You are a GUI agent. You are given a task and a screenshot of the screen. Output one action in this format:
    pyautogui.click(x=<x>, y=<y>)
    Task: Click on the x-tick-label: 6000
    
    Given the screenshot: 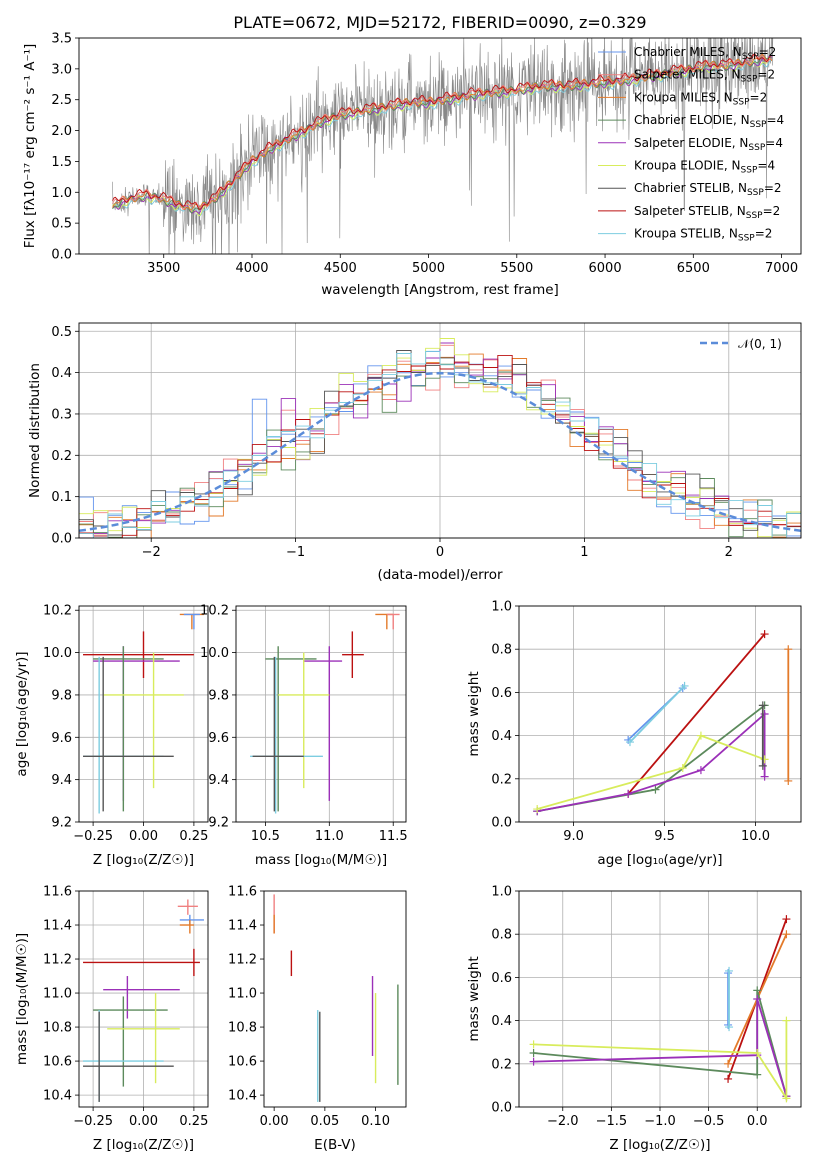 What is the action you would take?
    pyautogui.click(x=605, y=268)
    